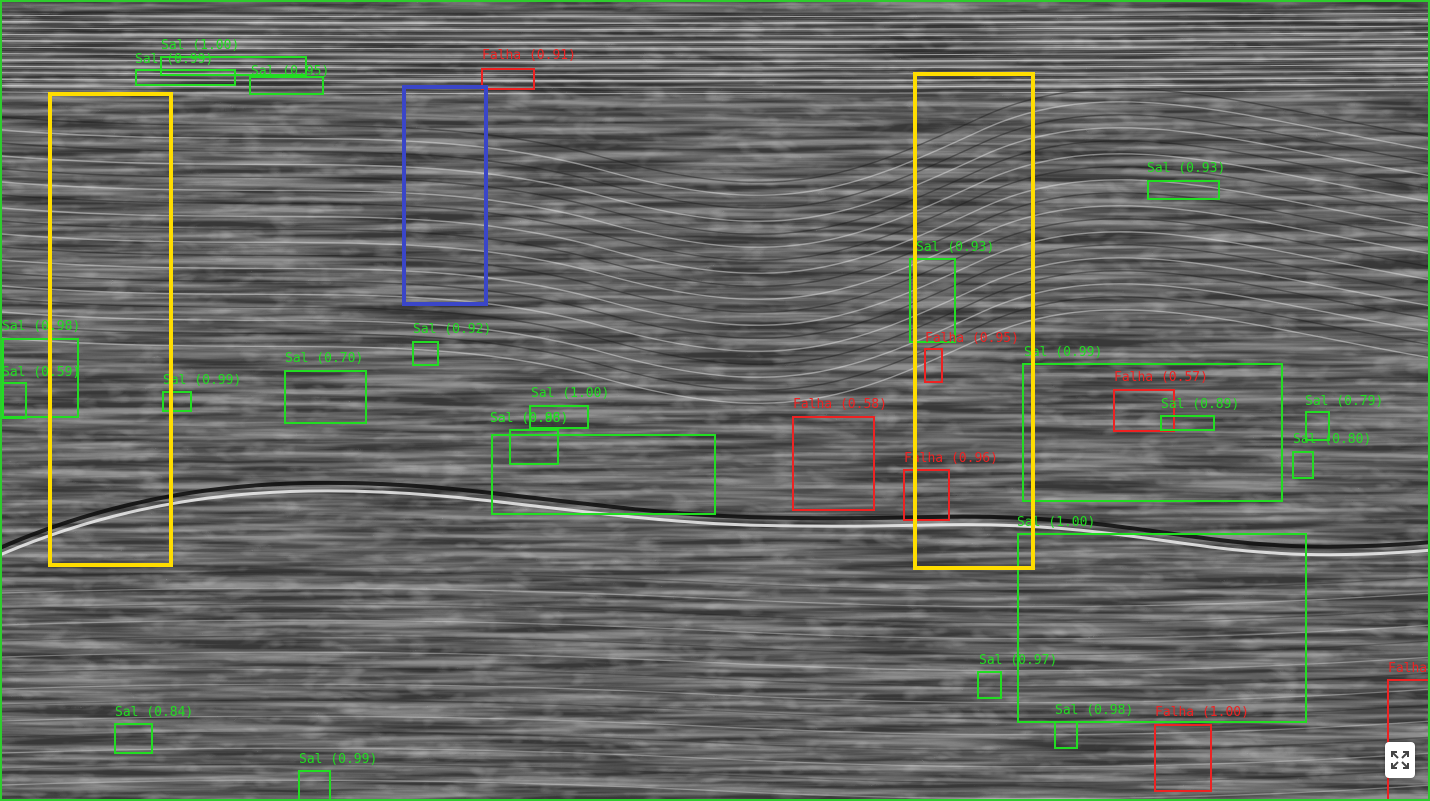  I want to click on detection-label: Falha (0.96), so click(951, 458).